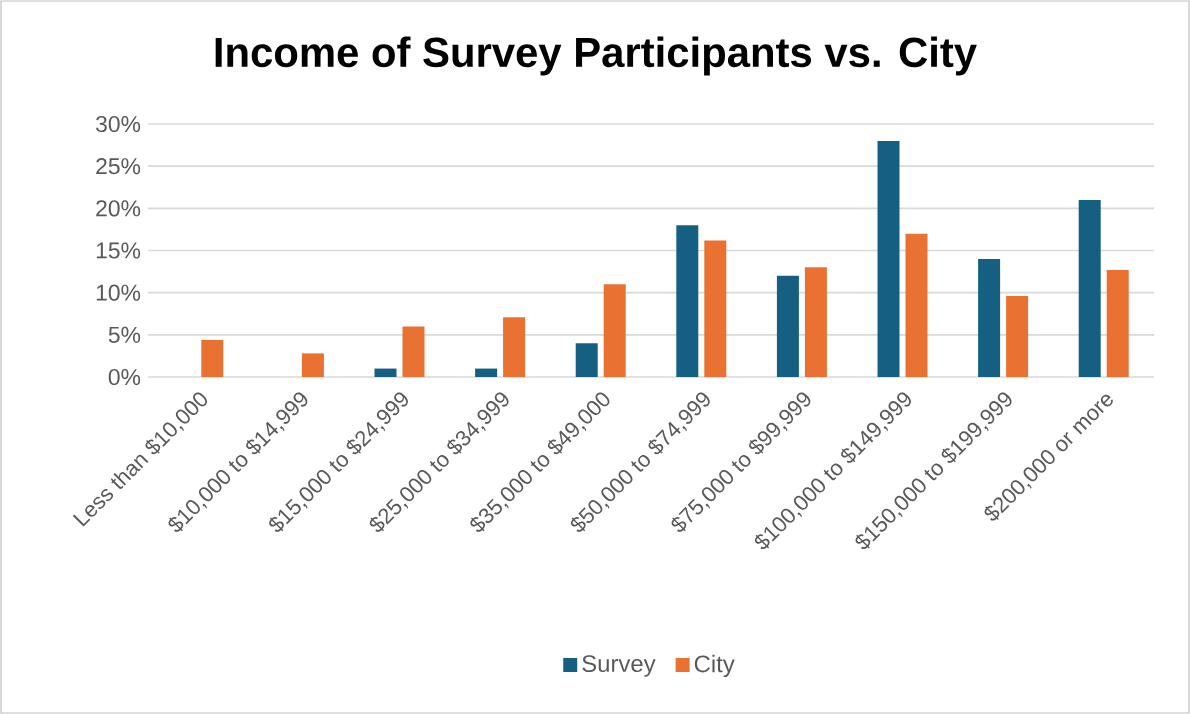 The height and width of the screenshot is (714, 1190). I want to click on y-tick-label: 5%, so click(124, 334).